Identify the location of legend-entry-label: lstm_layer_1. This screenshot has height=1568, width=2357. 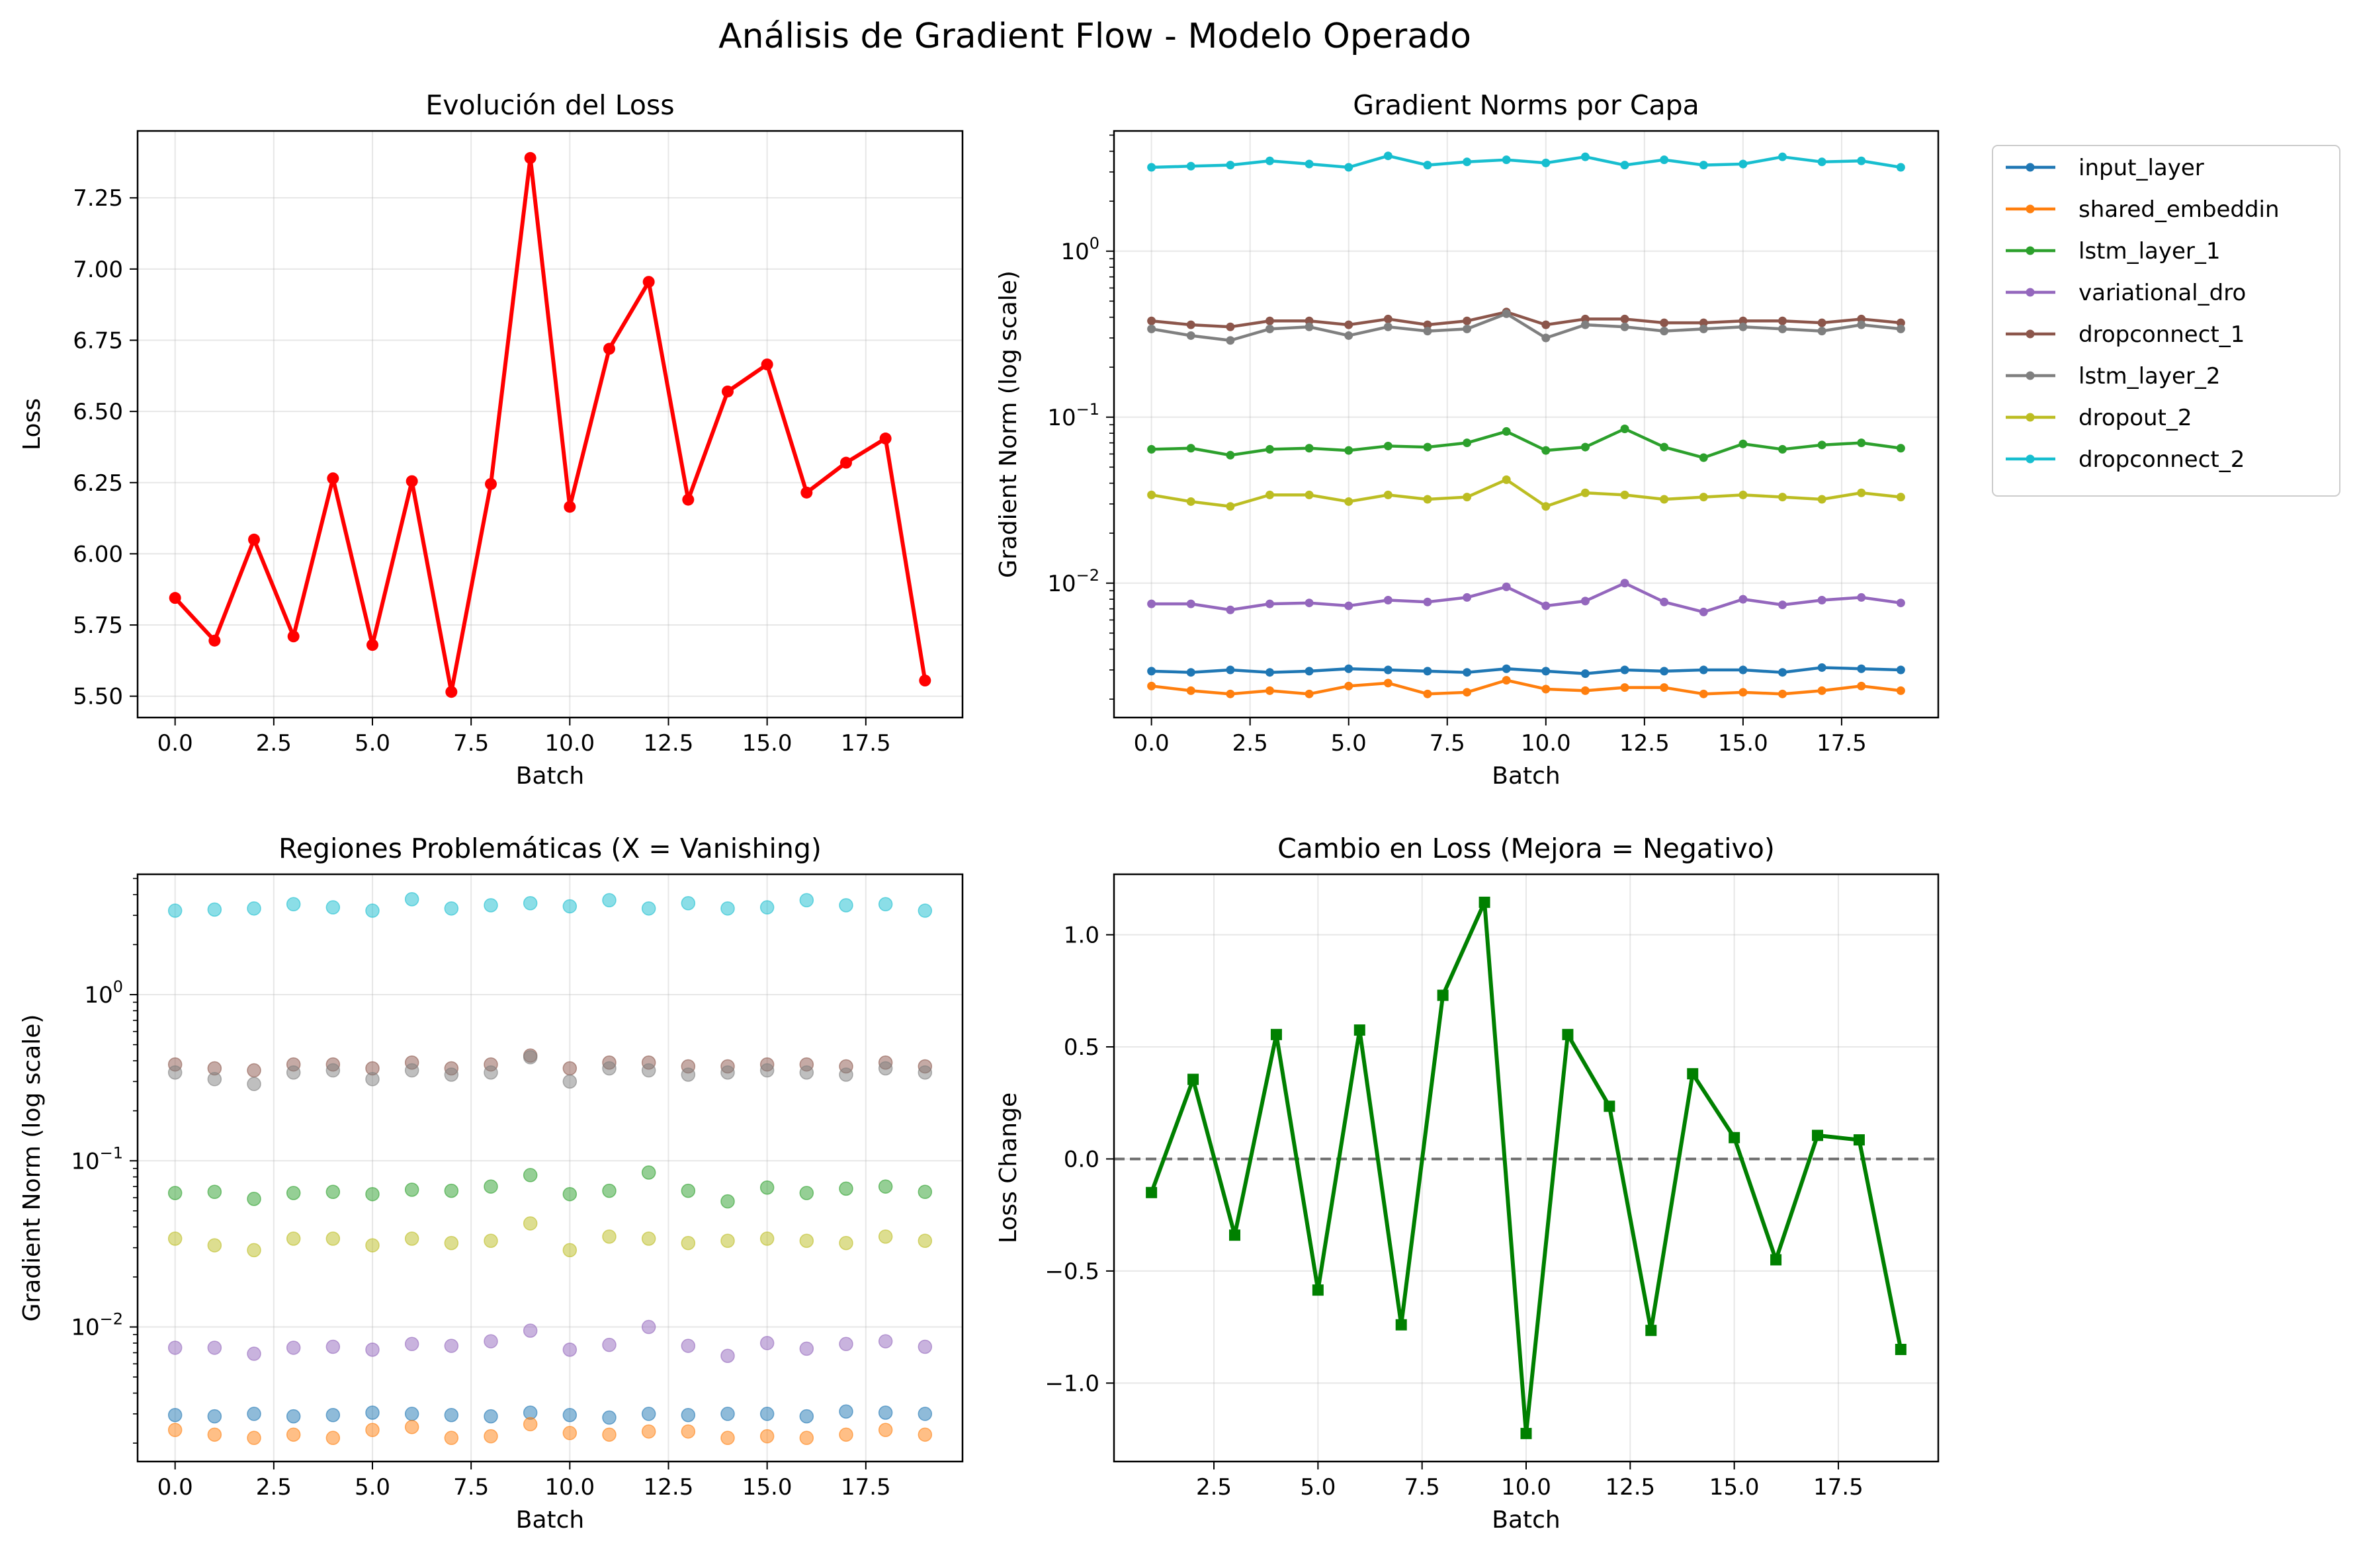
(2149, 251).